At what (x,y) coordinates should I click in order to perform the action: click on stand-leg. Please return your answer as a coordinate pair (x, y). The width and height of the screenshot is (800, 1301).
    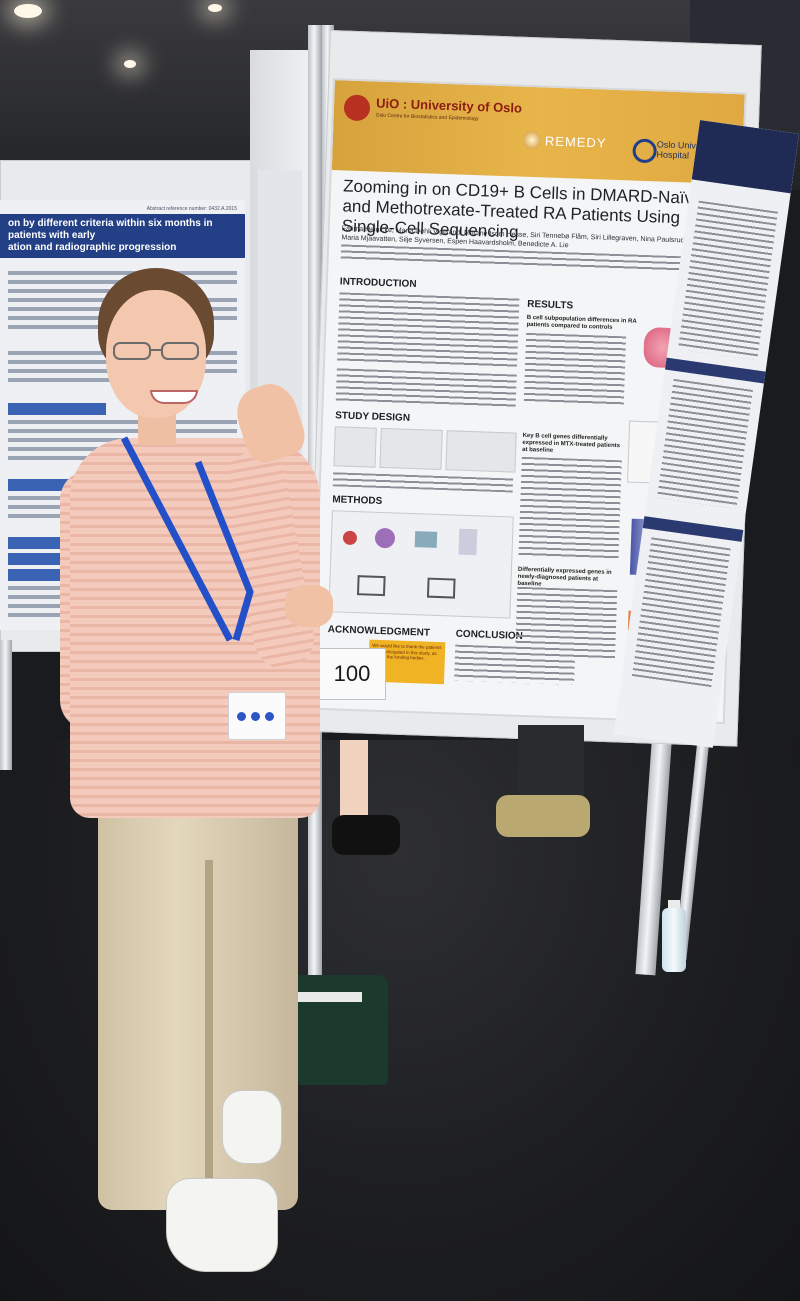
    Looking at the image, I should click on (6, 705).